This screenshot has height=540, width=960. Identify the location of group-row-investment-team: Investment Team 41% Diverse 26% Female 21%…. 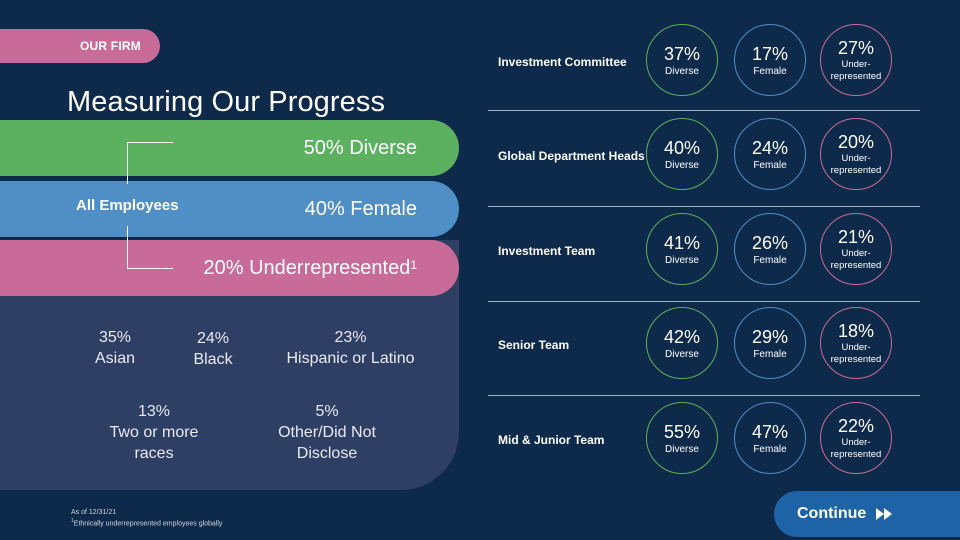
(704, 250).